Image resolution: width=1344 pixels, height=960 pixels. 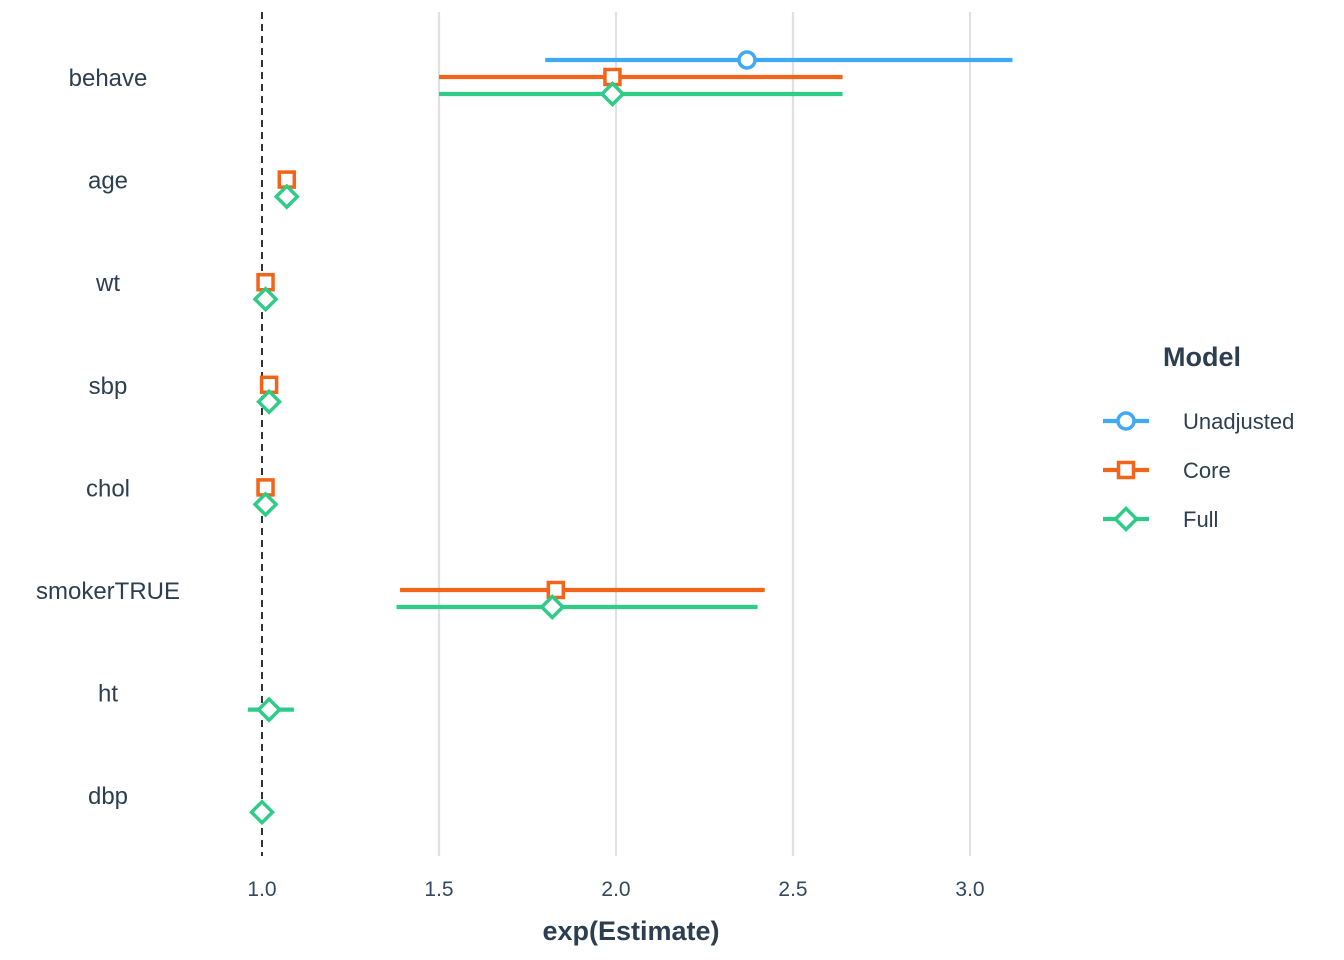 What do you see at coordinates (630, 931) in the screenshot?
I see `x-axis-title: exp(Estimate)` at bounding box center [630, 931].